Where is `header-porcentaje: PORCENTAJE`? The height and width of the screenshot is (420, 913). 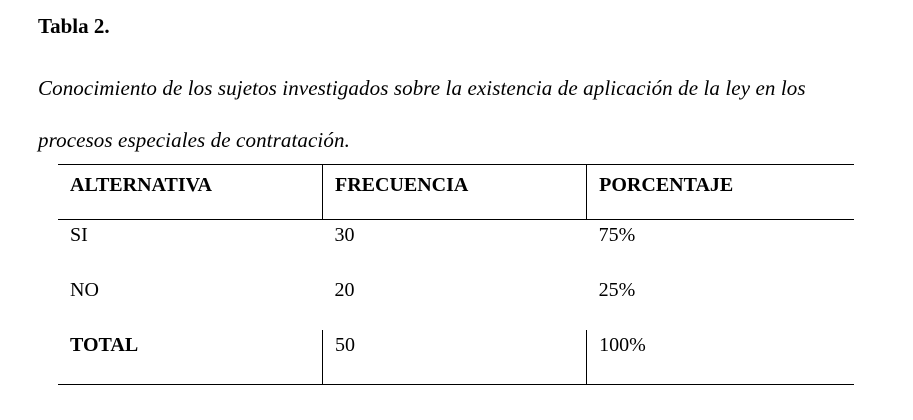
header-porcentaje: PORCENTAJE is located at coordinates (720, 192).